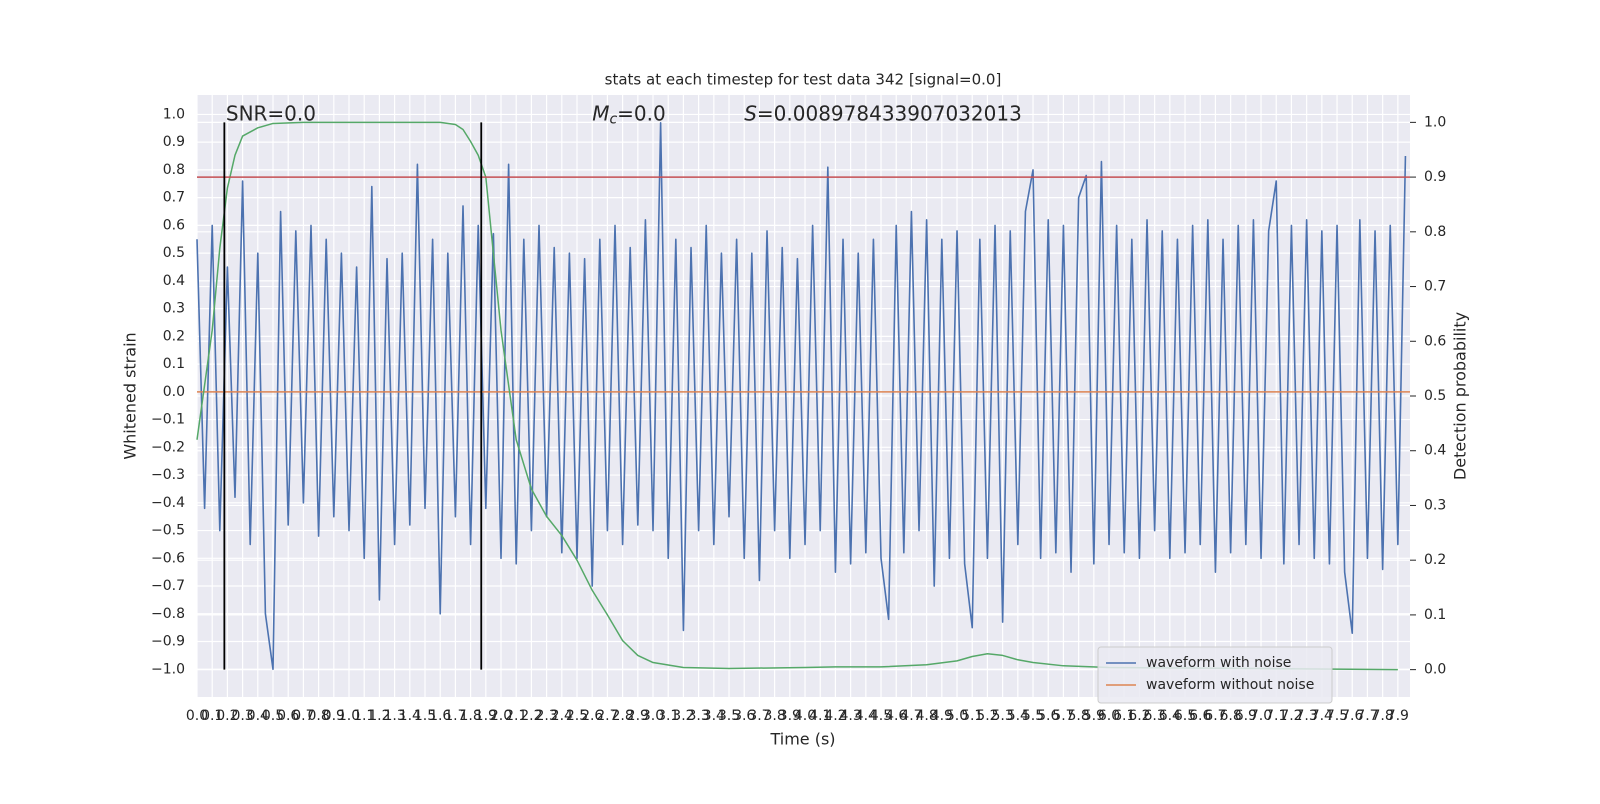  Describe the element at coordinates (174, 392) in the screenshot. I see `y-tick-label: 0.0` at that location.